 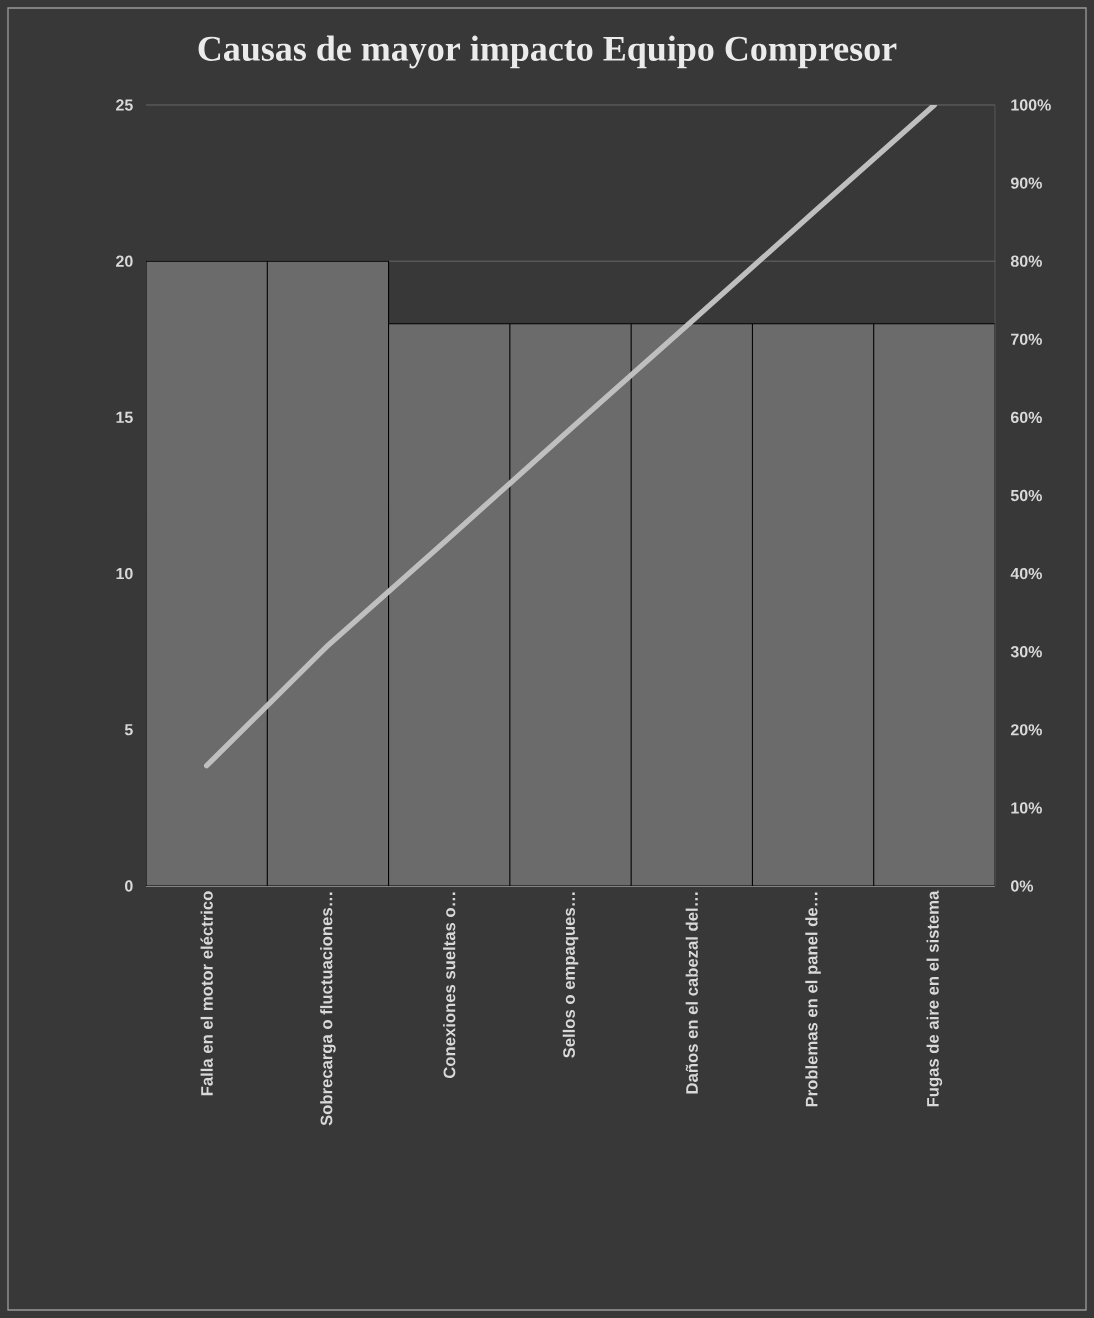 I want to click on y2-tick-label: 0%, so click(x=1022, y=886).